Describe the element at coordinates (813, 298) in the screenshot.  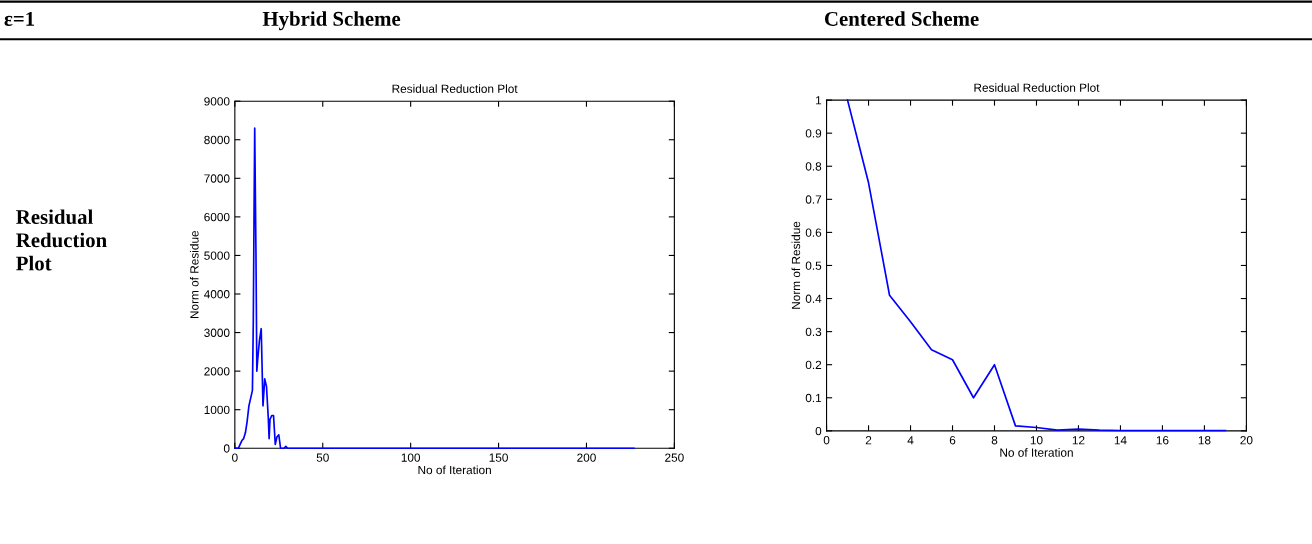
I see `y-tick-label: 0.4` at that location.